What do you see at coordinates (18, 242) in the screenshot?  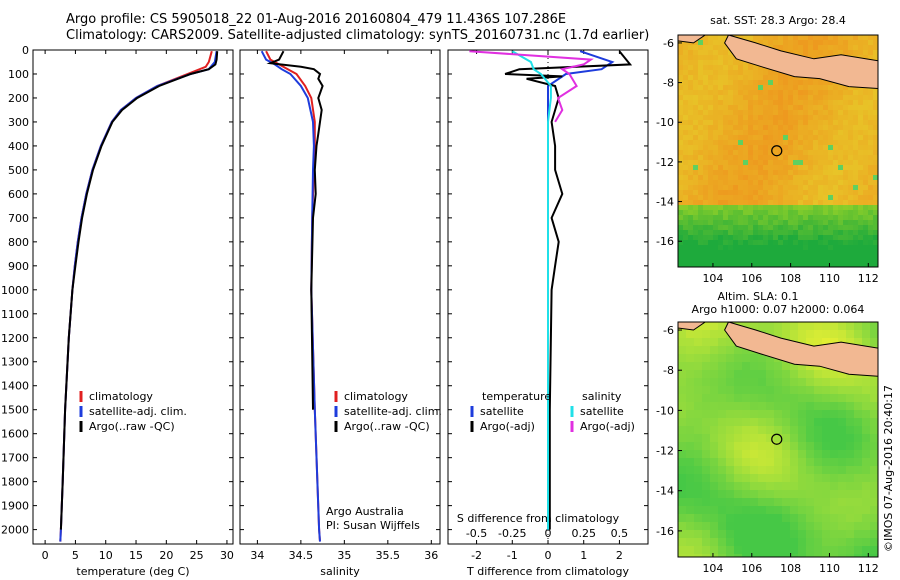 I see `y-tick-label: 800` at bounding box center [18, 242].